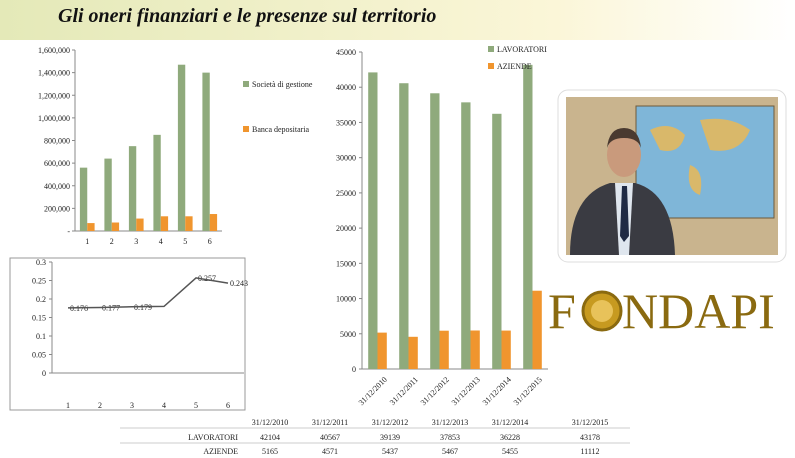 This screenshot has height=458, width=795. I want to click on line-chart-frame, so click(127, 334).